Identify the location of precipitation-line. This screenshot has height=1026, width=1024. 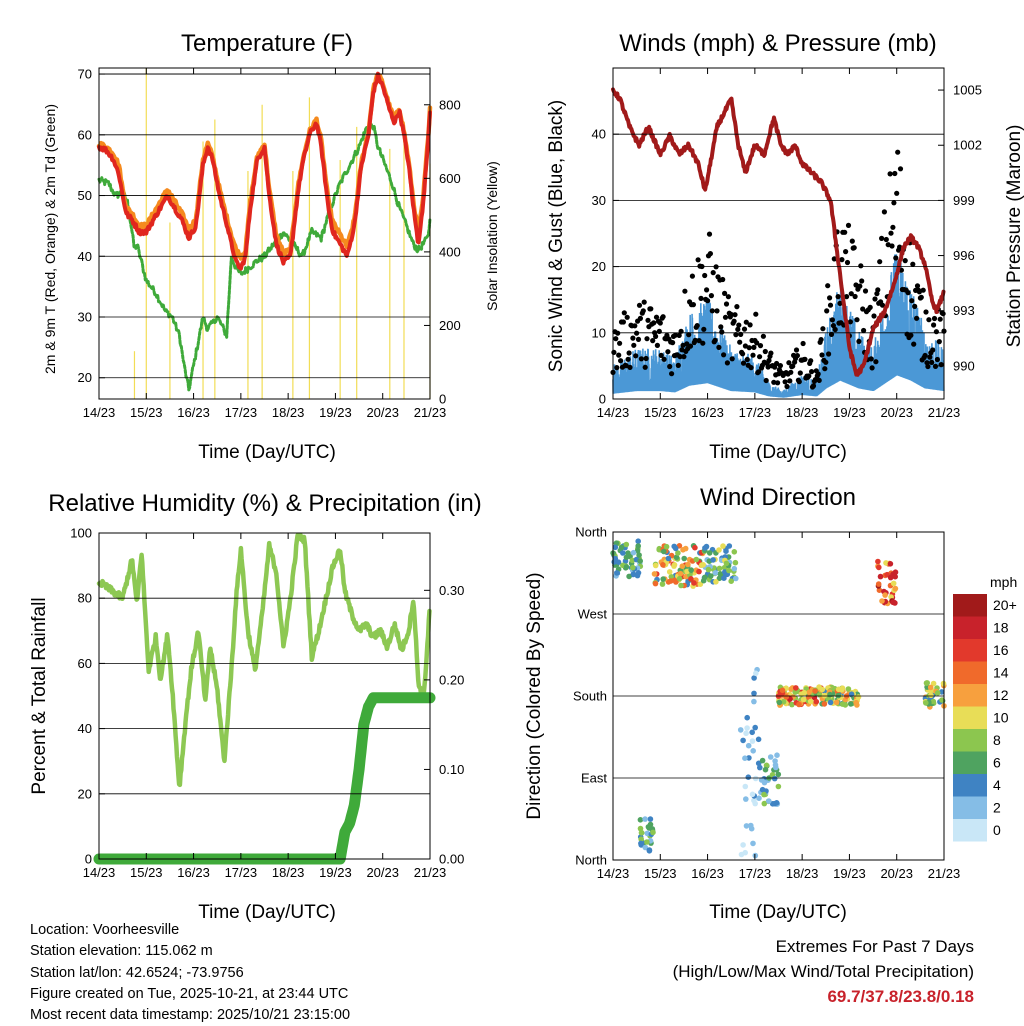
(264, 778).